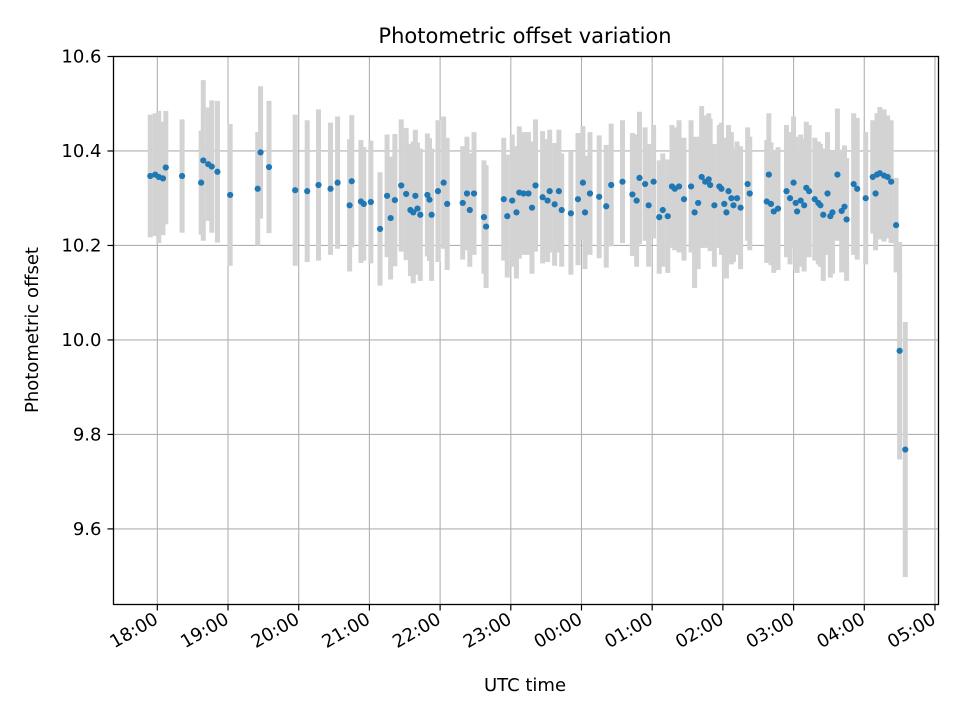  What do you see at coordinates (525, 685) in the screenshot?
I see `x-axis-label: UTC time` at bounding box center [525, 685].